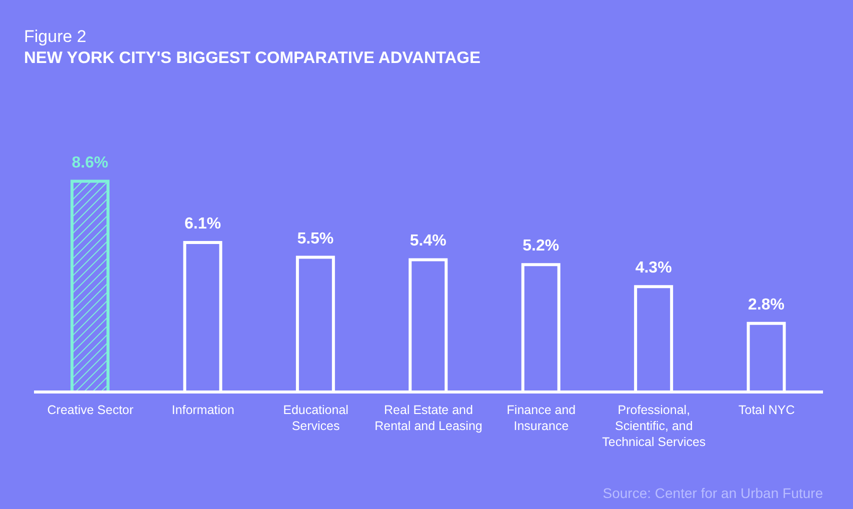  What do you see at coordinates (203, 410) in the screenshot?
I see `x-tick-label: Information` at bounding box center [203, 410].